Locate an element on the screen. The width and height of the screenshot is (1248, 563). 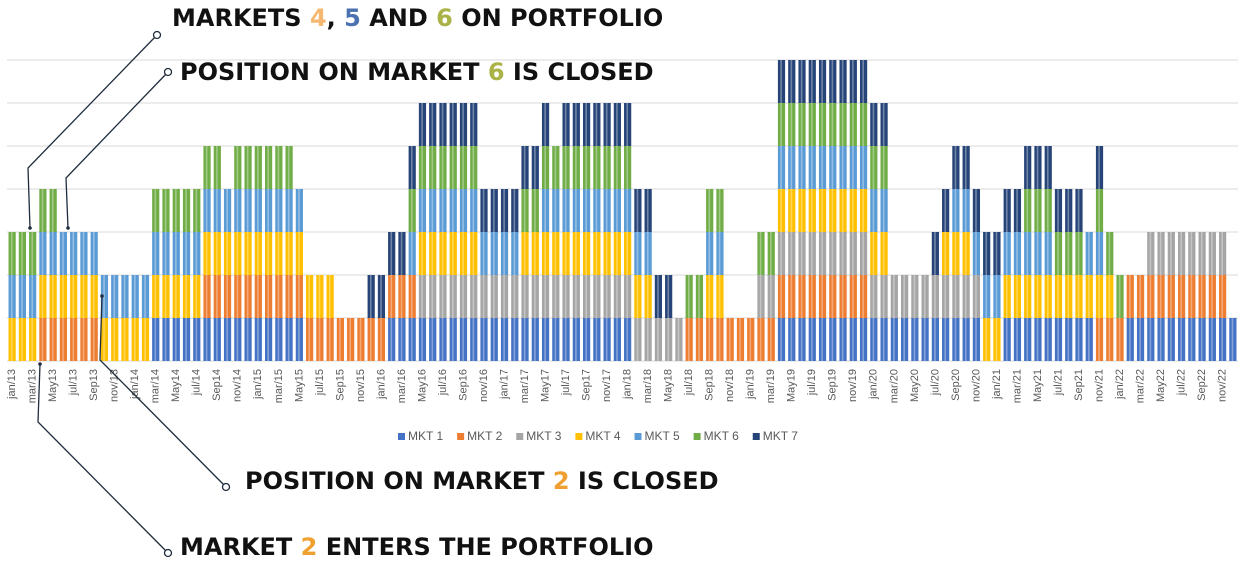
annotation: MARKETS 4, 5 AND 6 ON PORTFOLIO is located at coordinates (417, 18).